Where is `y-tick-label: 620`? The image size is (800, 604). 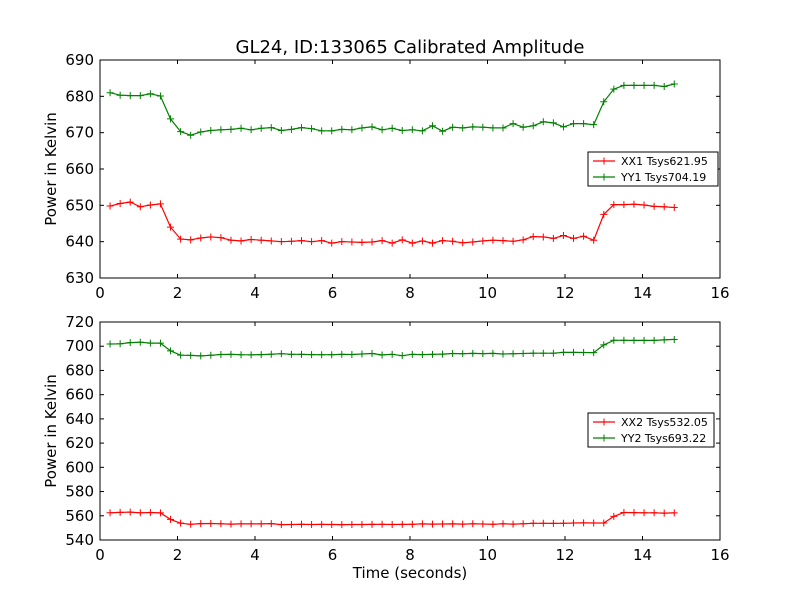
y-tick-label: 620 is located at coordinates (79, 443).